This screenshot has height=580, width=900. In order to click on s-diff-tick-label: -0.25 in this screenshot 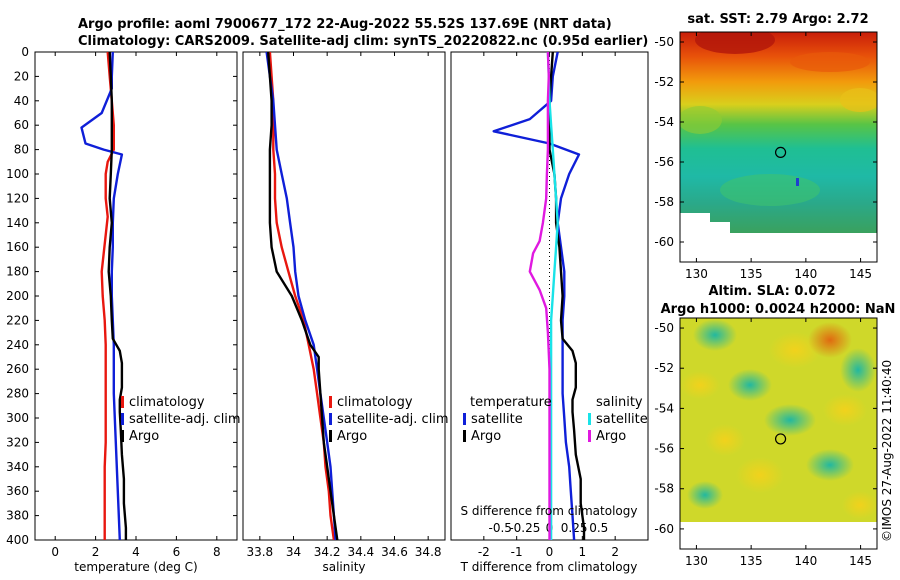, I will do `click(524, 528)`.